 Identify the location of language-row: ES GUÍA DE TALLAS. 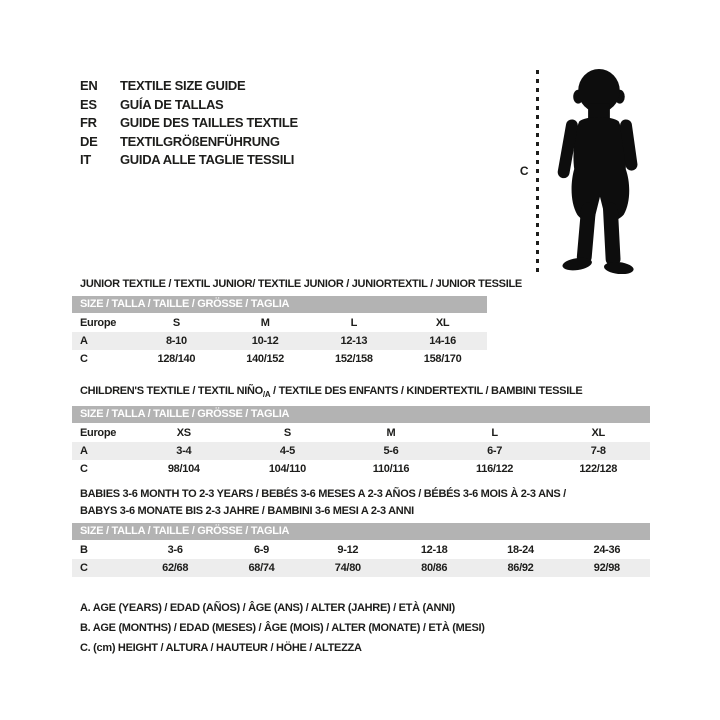
(189, 105).